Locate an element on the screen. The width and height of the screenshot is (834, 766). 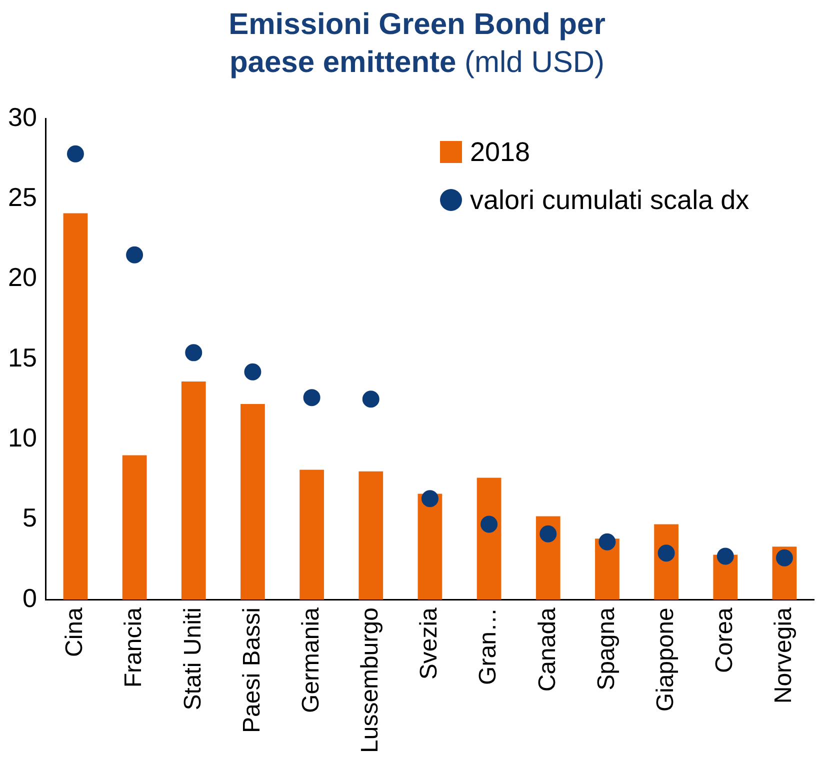
y-tick-label: 5 is located at coordinates (29, 517).